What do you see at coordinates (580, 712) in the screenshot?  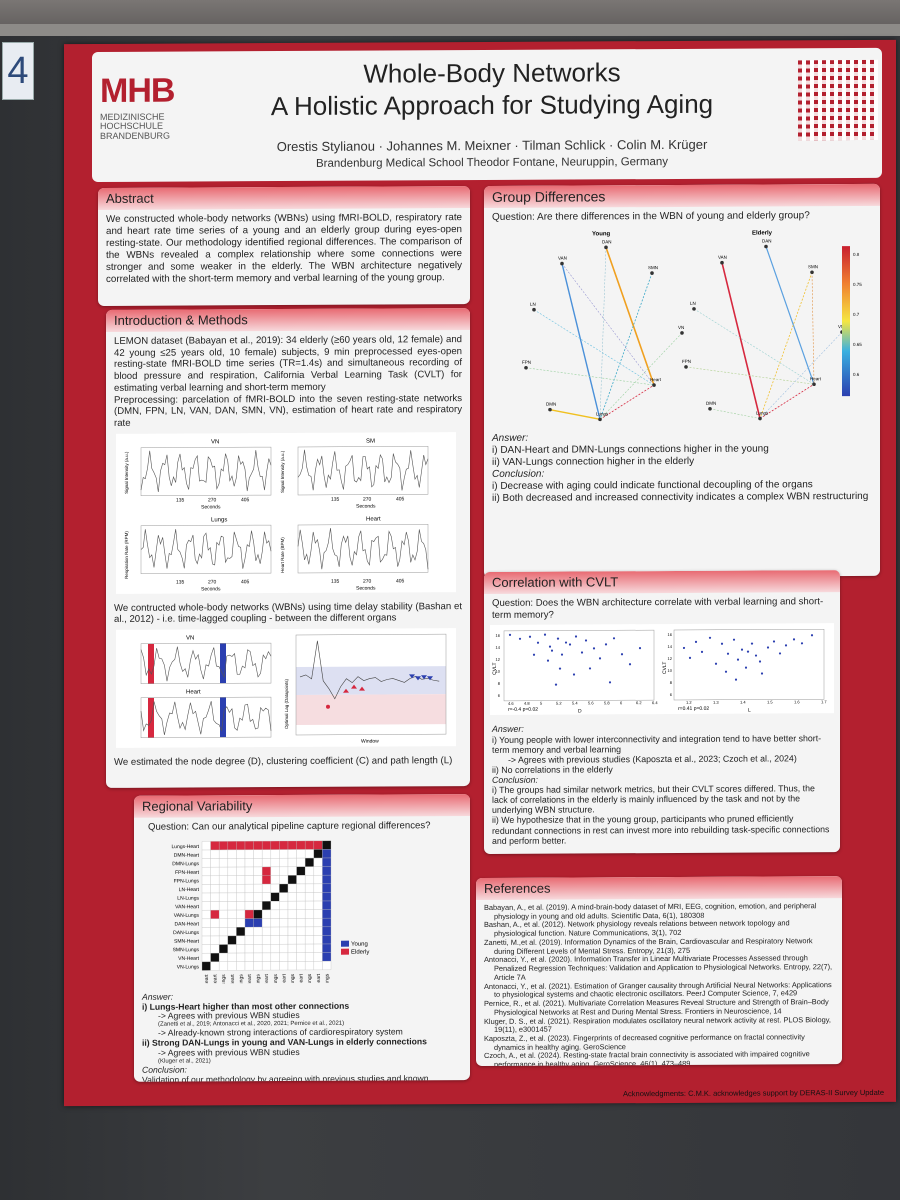 I see `x-axis-label: D` at bounding box center [580, 712].